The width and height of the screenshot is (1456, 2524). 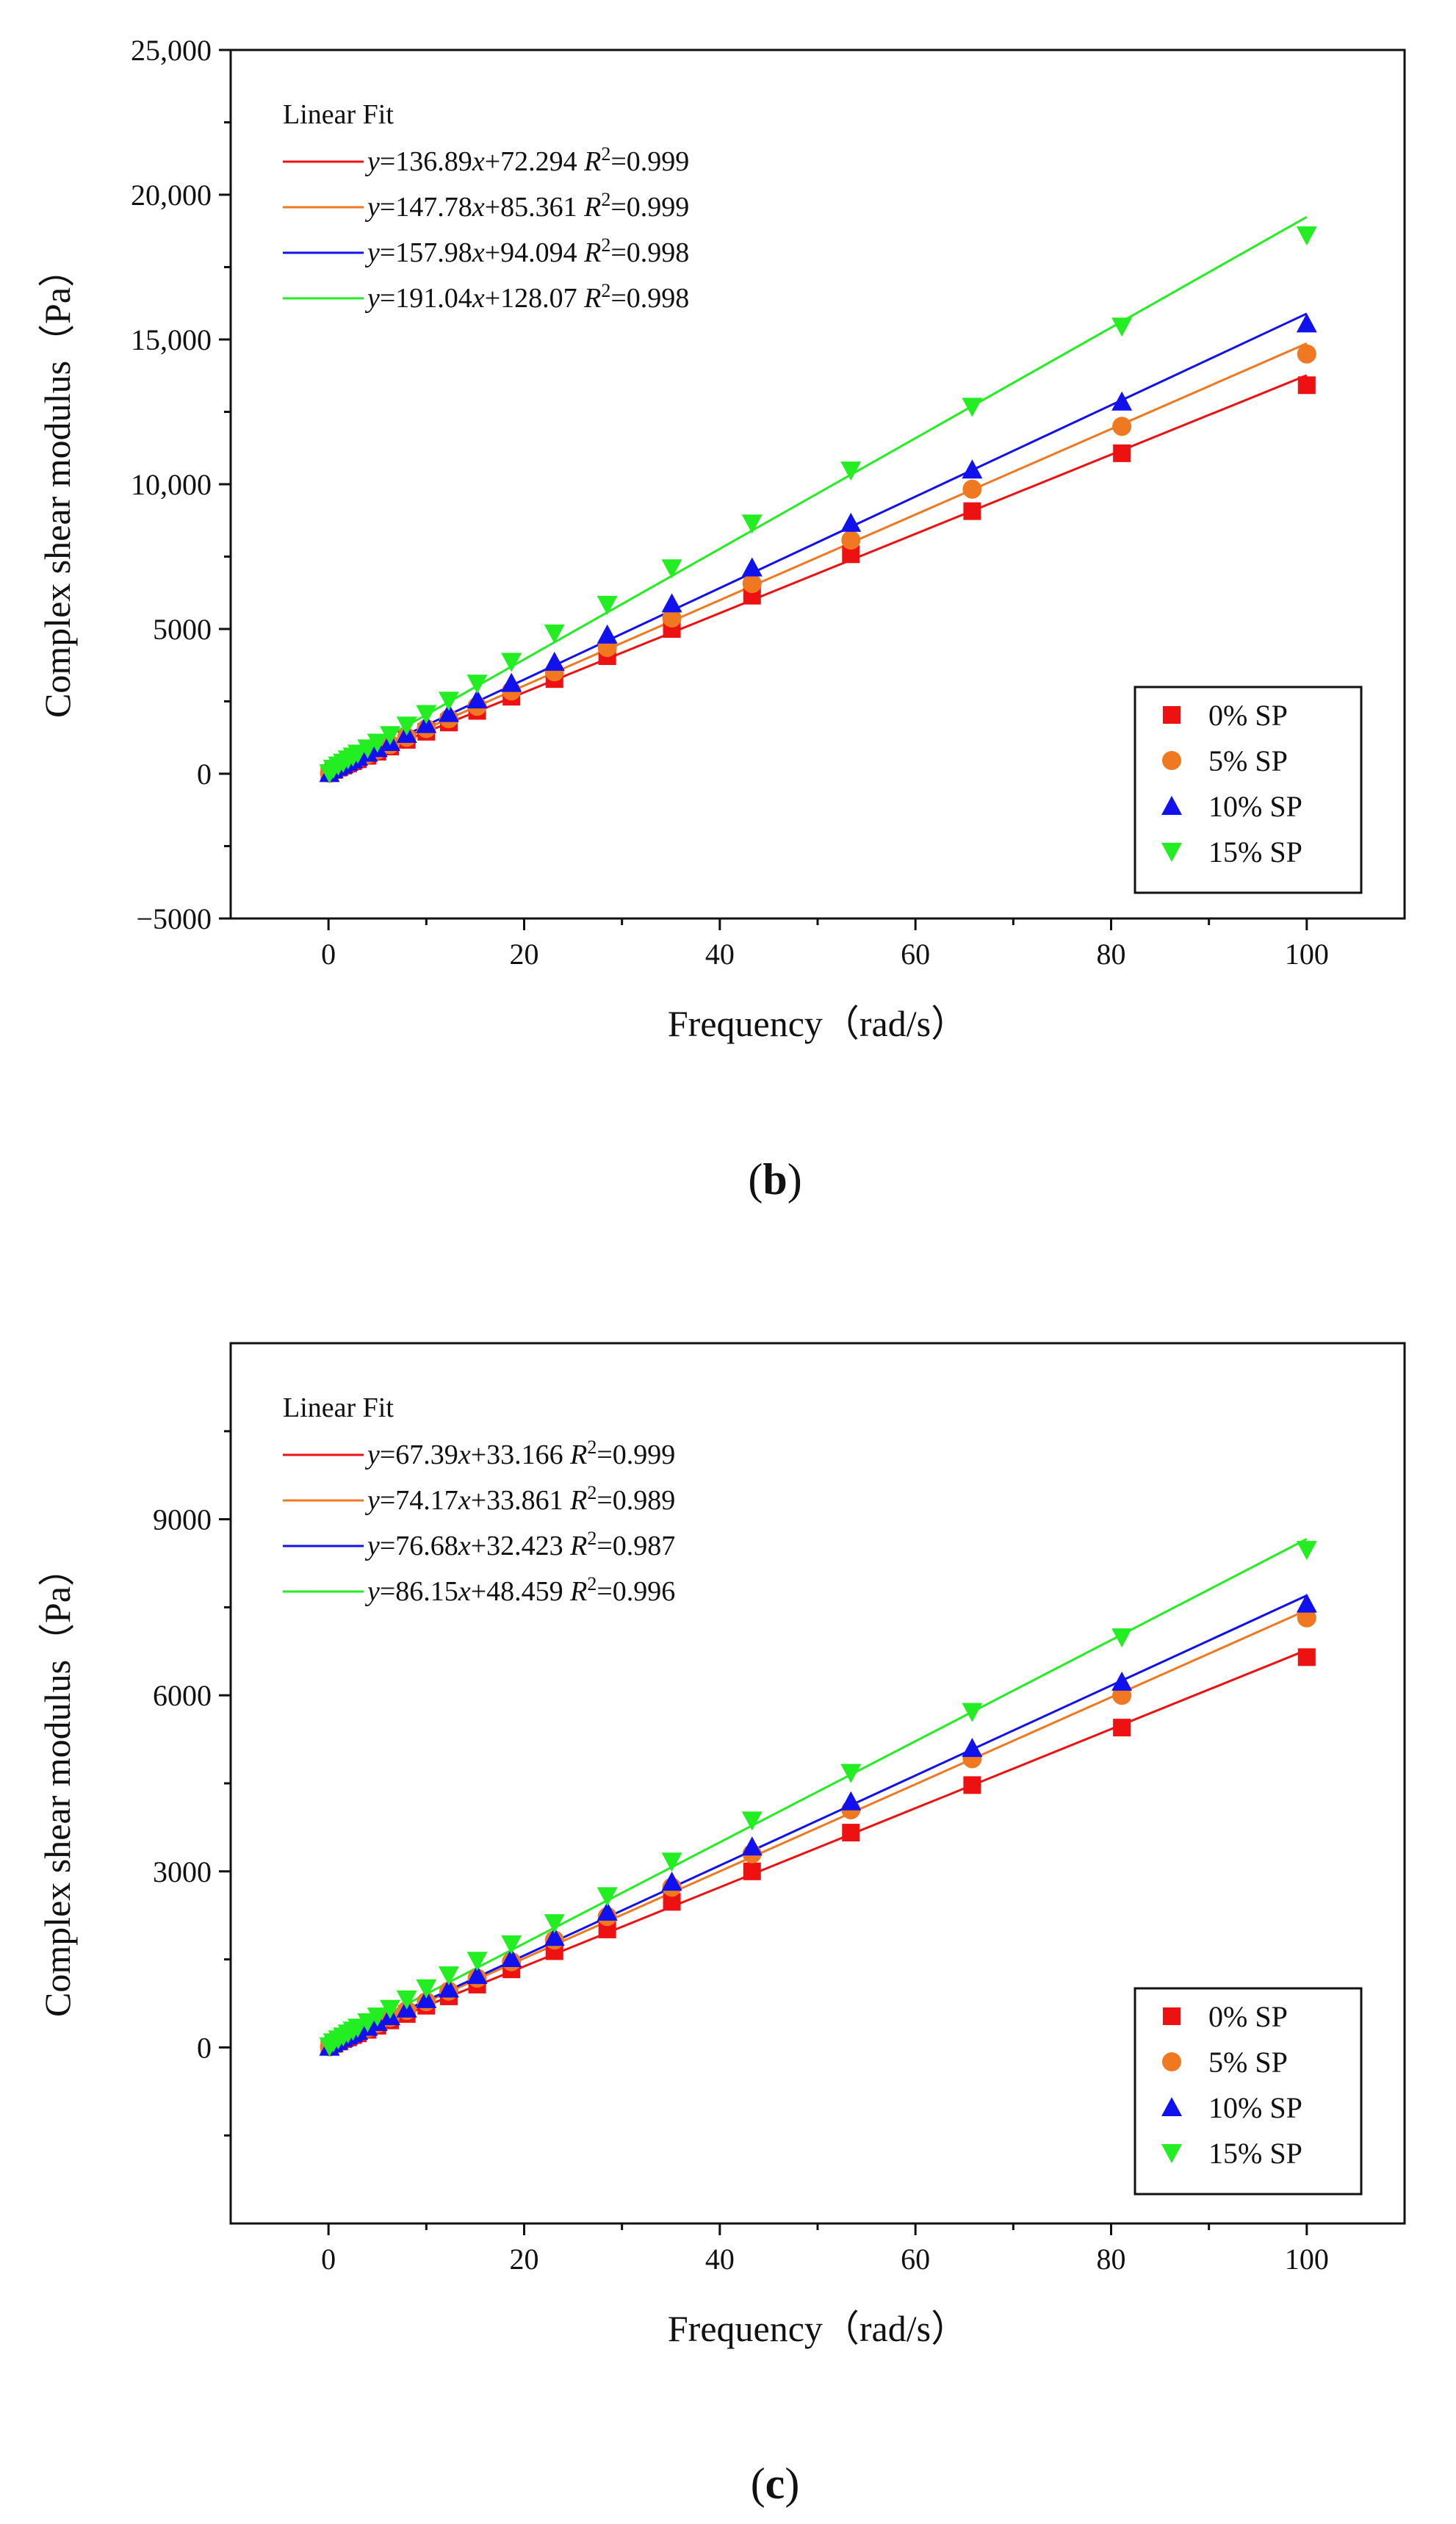 I want to click on fit-r-value: =0.999, so click(x=636, y=1454).